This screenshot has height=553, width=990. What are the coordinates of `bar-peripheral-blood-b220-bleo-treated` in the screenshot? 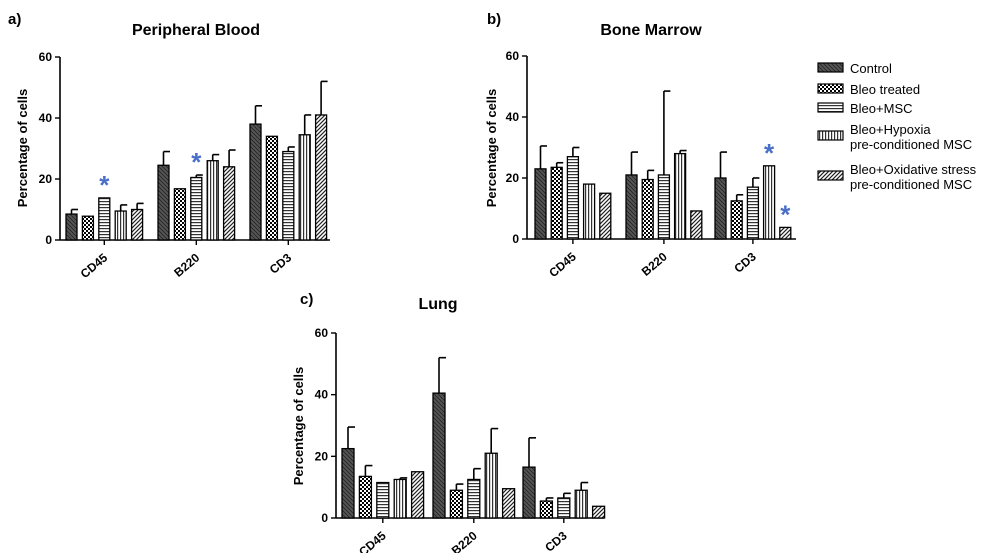 It's located at (180, 214).